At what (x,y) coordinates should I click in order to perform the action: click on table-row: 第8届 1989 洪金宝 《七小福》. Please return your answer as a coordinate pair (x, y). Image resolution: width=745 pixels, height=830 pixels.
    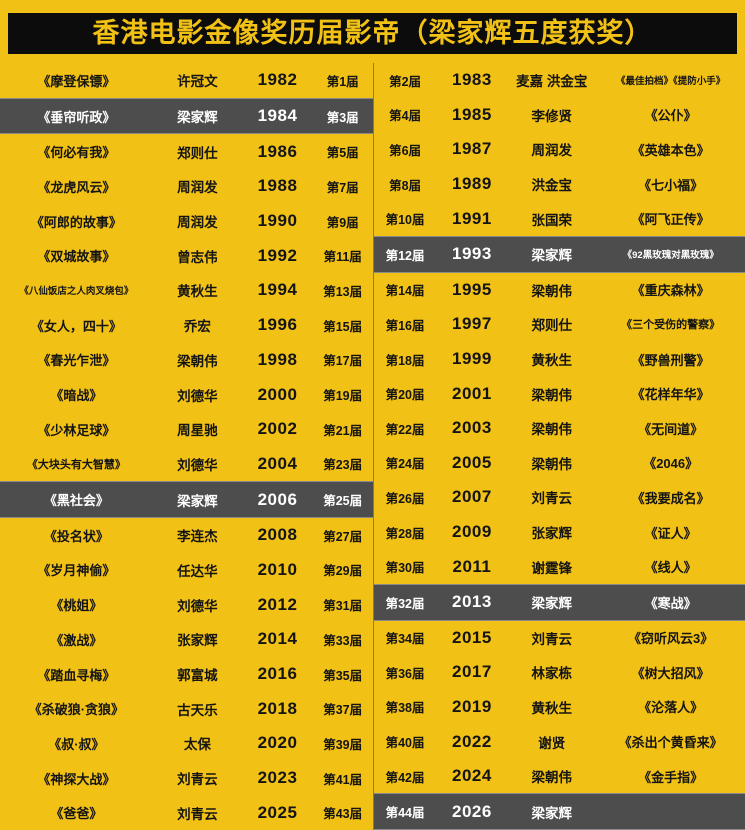
    Looking at the image, I should click on (559, 184).